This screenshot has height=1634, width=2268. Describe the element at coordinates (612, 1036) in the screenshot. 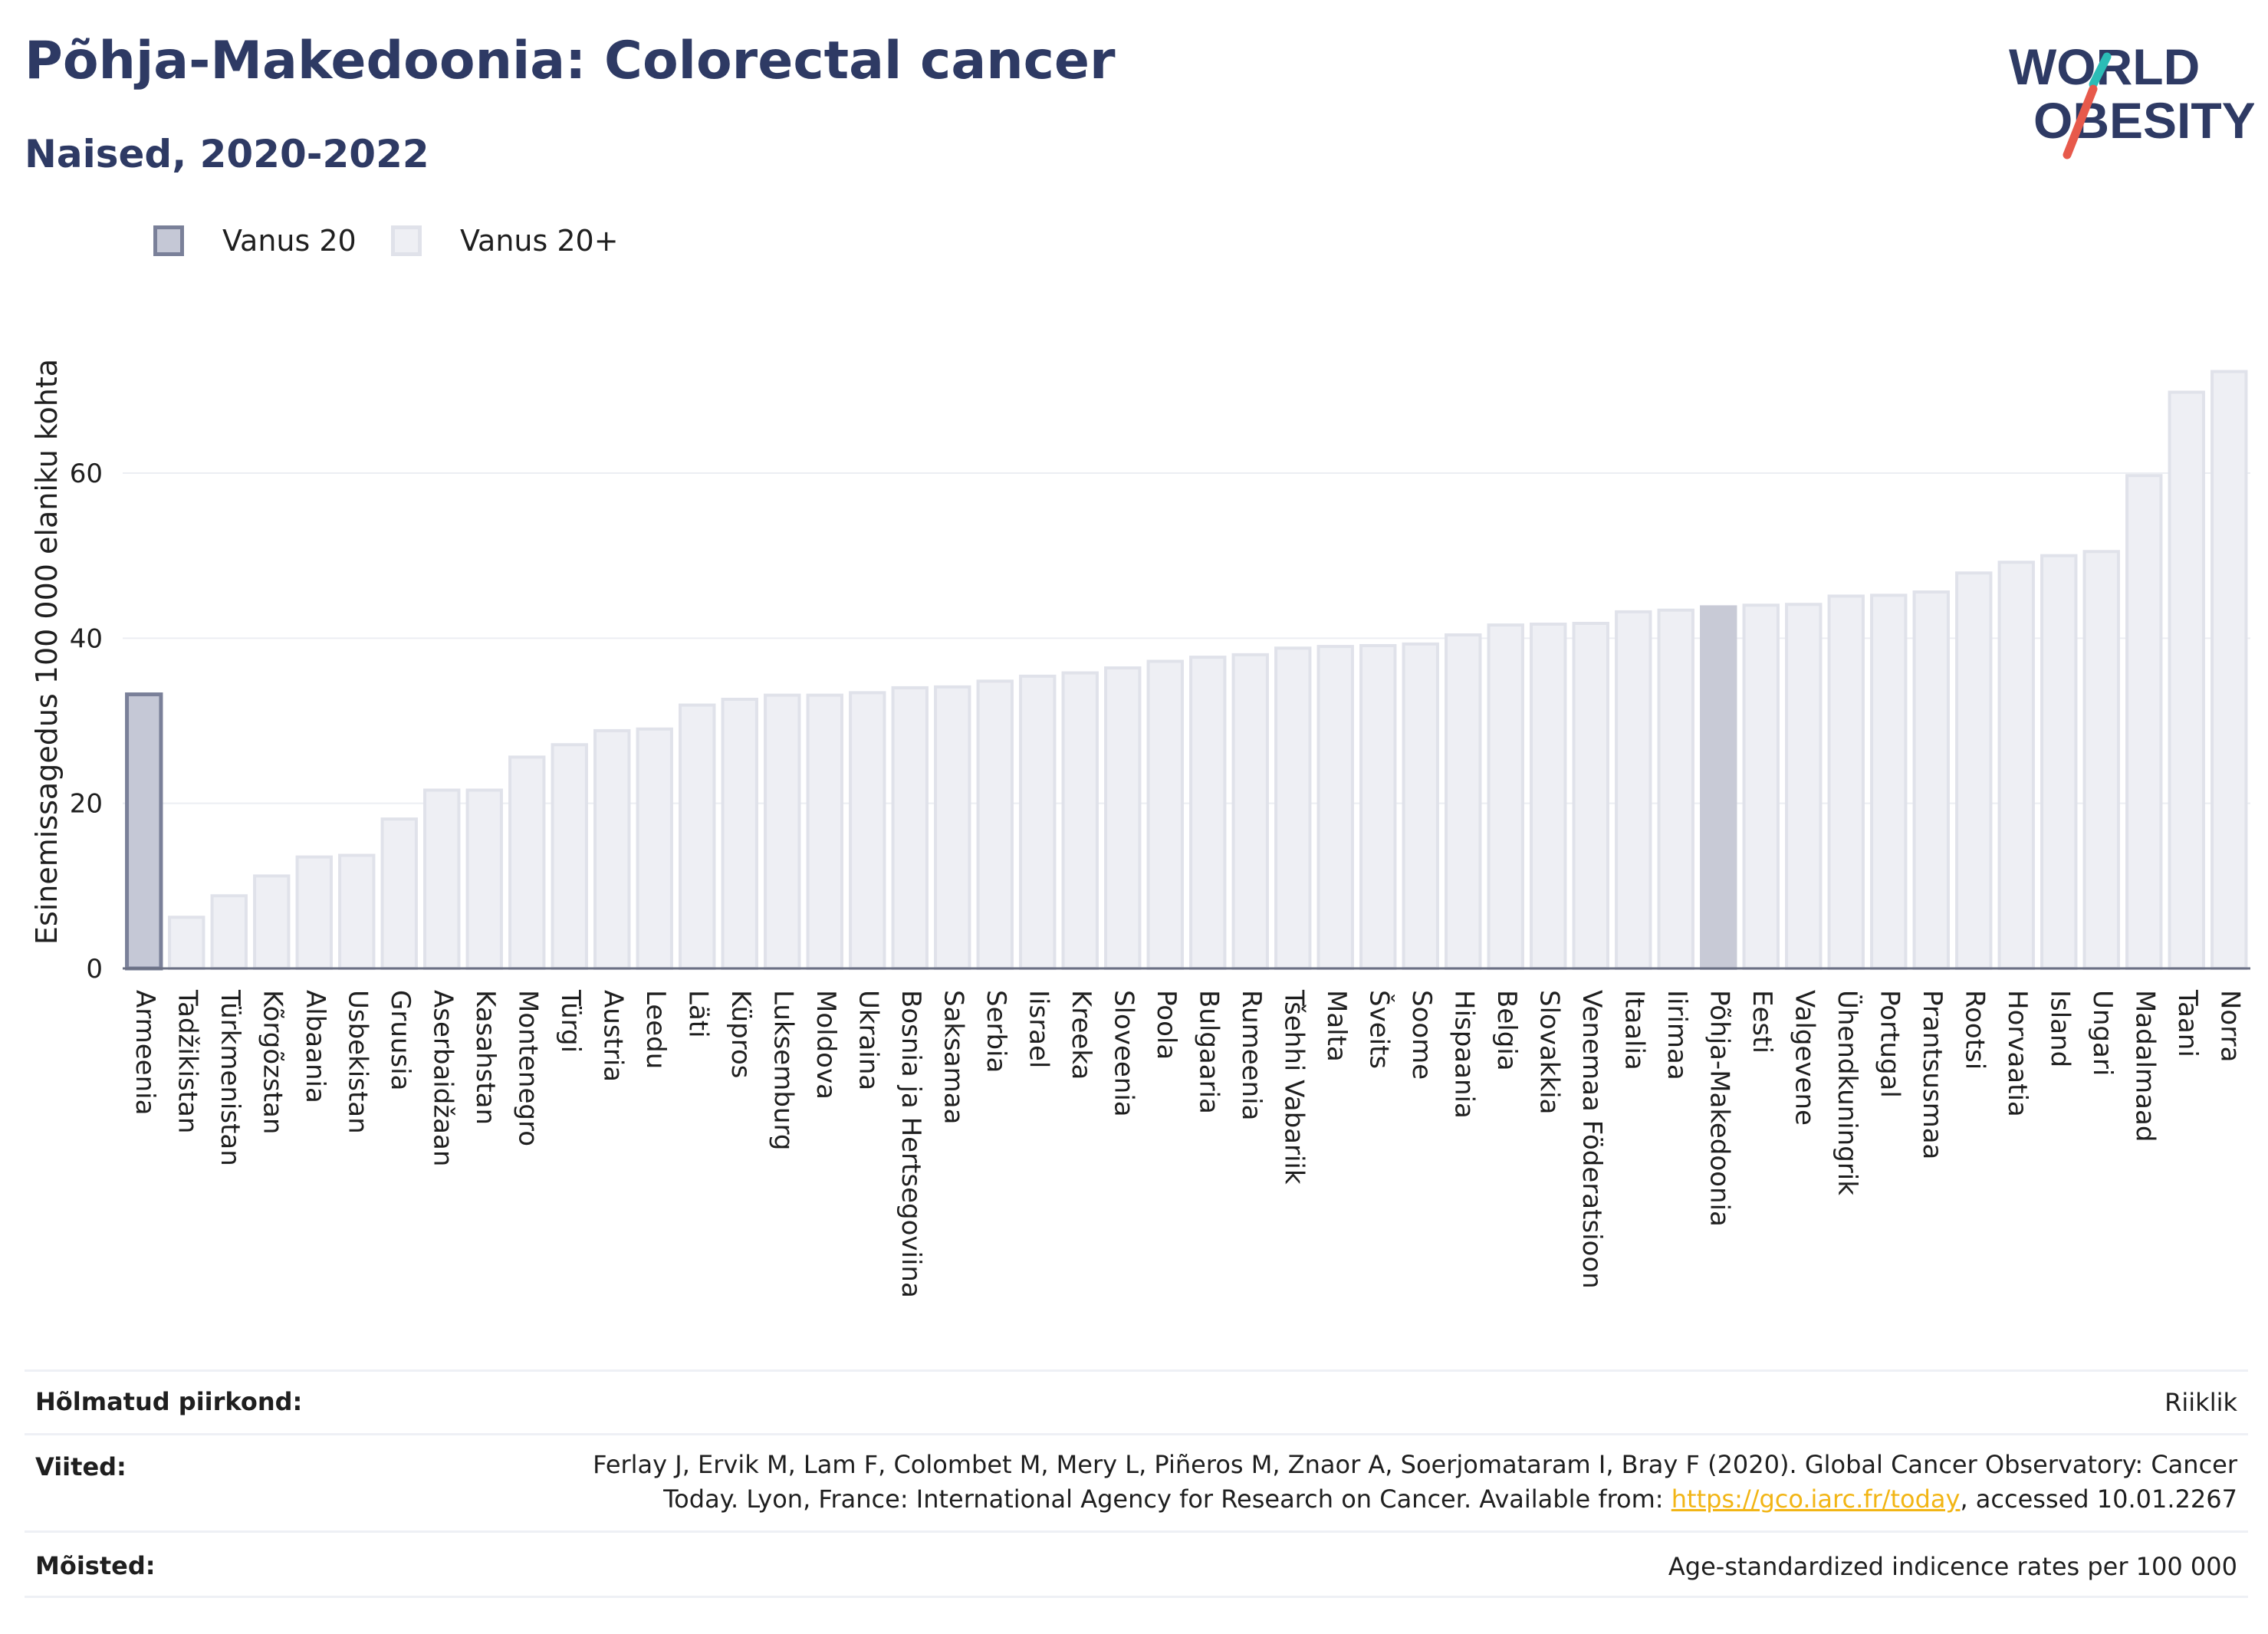

I see `x-tick-label: Austria` at that location.